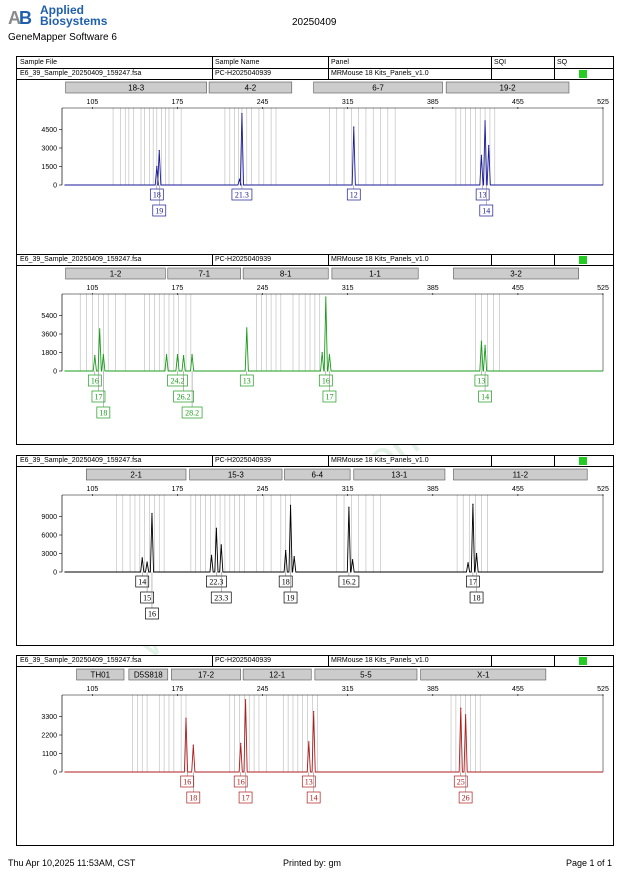 Image resolution: width=620 pixels, height=877 pixels. I want to click on allele-call: 15, so click(147, 588).